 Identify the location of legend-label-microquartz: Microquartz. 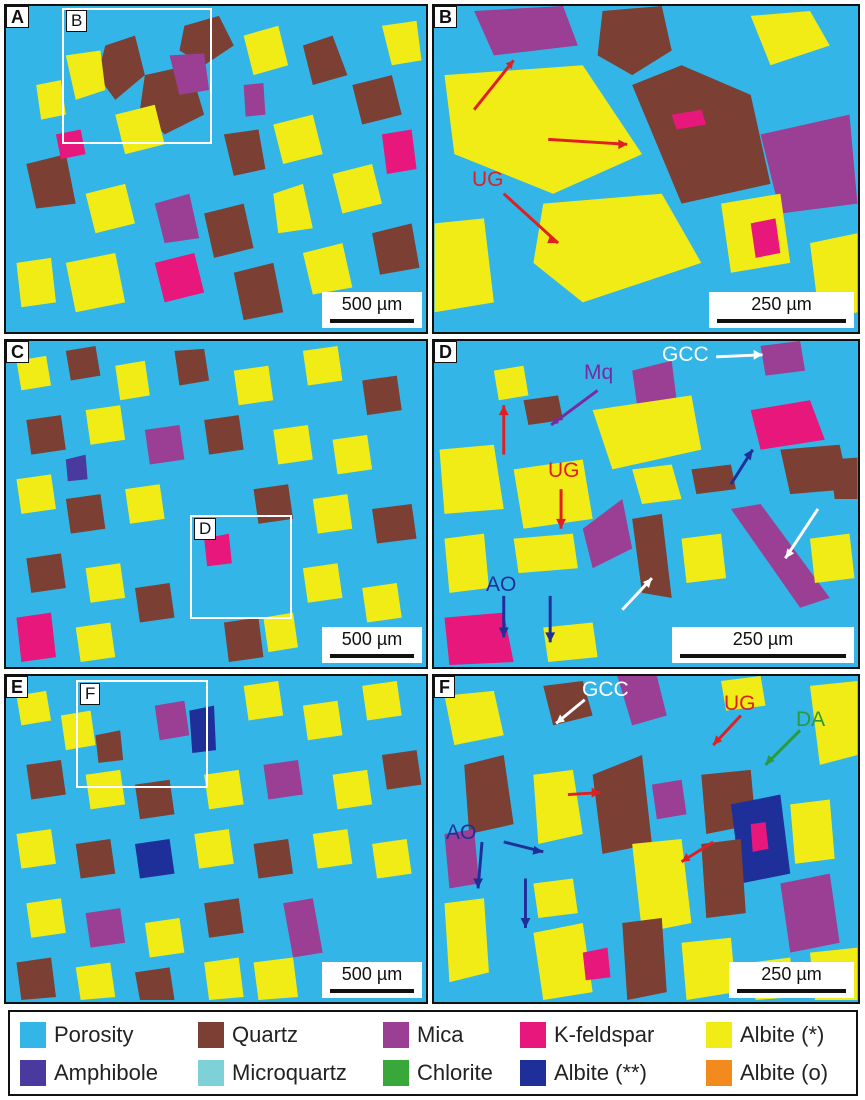
(289, 1072).